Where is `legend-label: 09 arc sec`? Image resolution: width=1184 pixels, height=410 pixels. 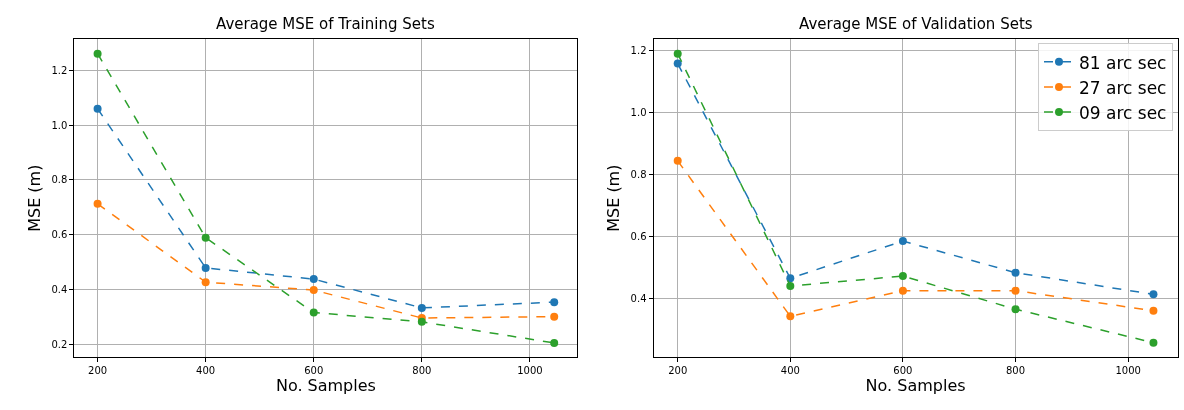 legend-label: 09 arc sec is located at coordinates (1122, 112).